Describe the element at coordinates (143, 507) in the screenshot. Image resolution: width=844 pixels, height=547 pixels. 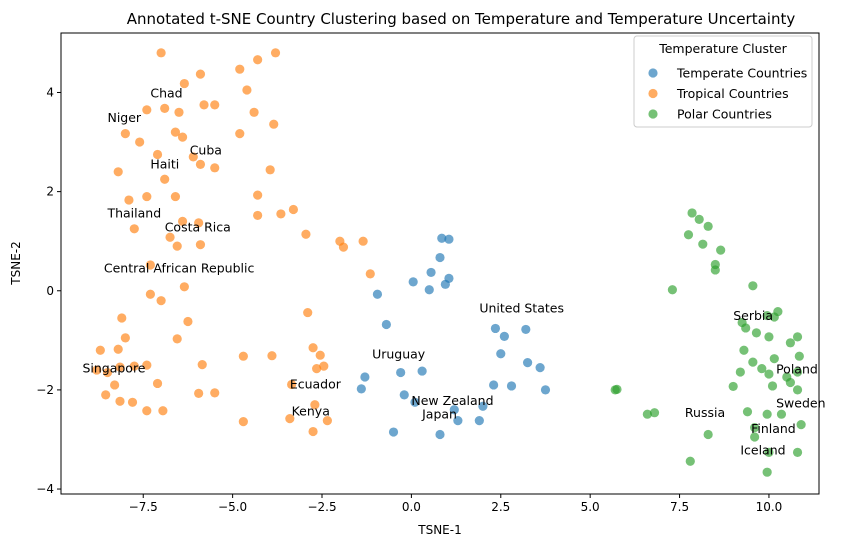
I see `x-tick-label: −7.5` at that location.